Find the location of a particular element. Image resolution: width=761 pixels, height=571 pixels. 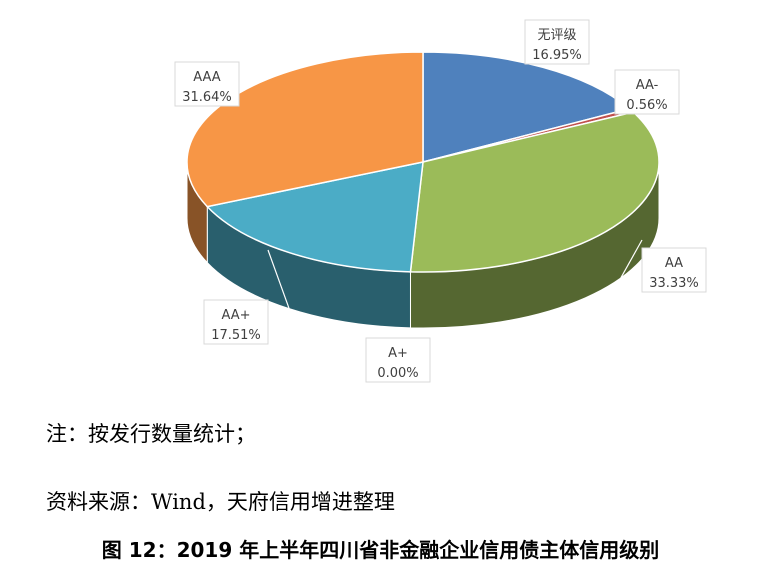

chart-note: 注：按发行数量统计； is located at coordinates (151, 434).